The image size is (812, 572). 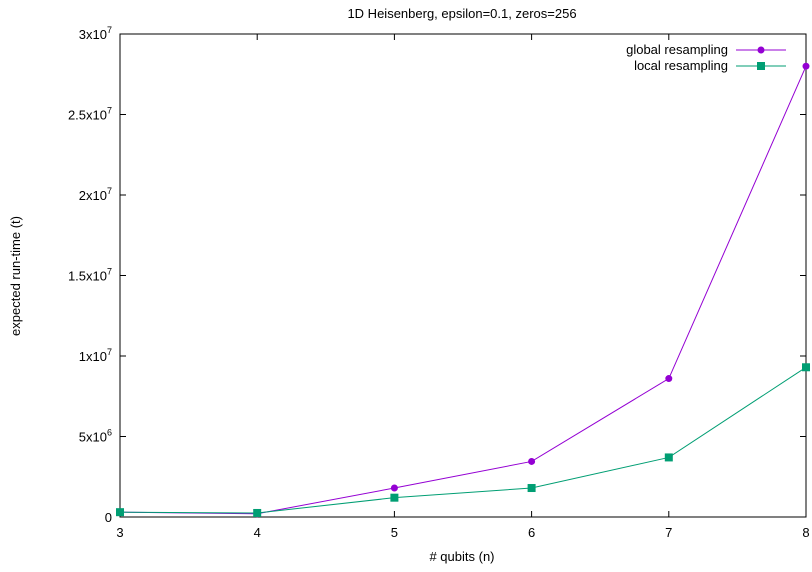 What do you see at coordinates (93, 437) in the screenshot?
I see `y-tick-mantissa: 5x10` at bounding box center [93, 437].